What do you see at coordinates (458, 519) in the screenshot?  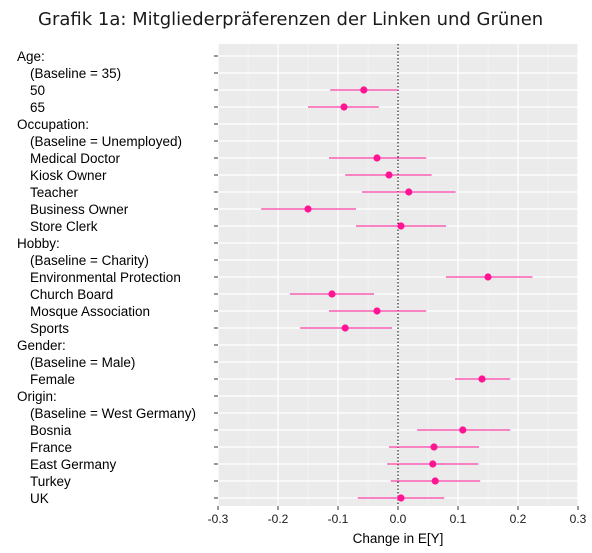 I see `x-tick-label: 0.1` at bounding box center [458, 519].